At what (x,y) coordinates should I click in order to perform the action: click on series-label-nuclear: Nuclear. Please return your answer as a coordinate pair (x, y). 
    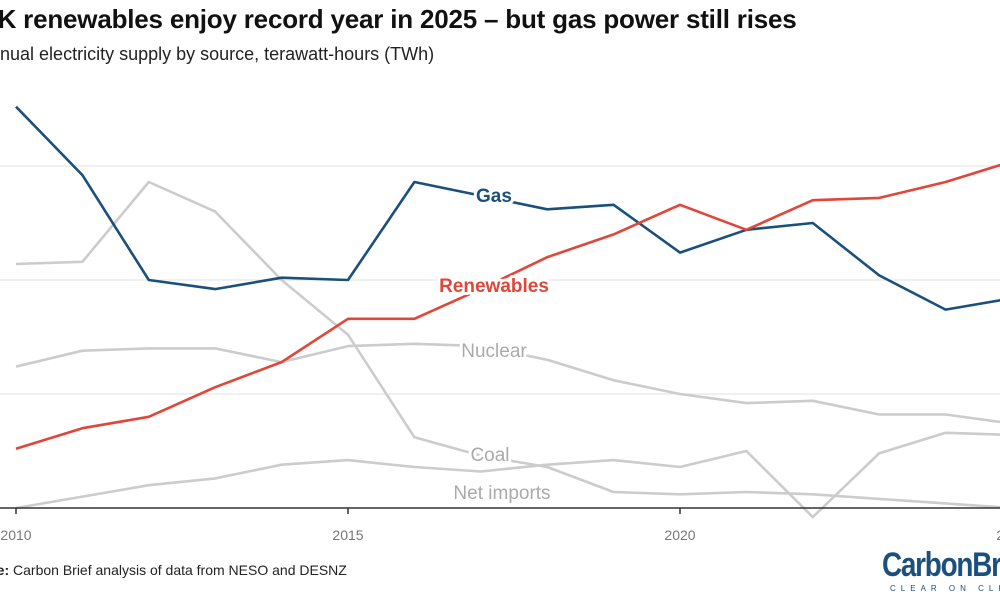
    Looking at the image, I should click on (494, 351).